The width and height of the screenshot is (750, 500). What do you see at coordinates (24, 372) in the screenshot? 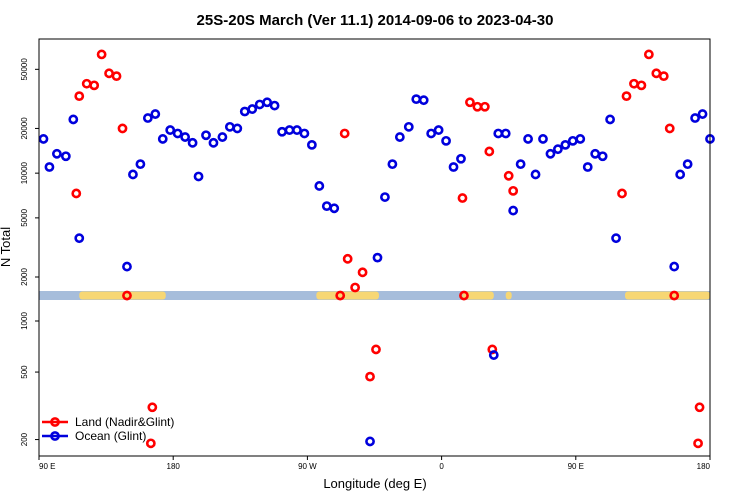
I see `y-tick-label: 500` at bounding box center [24, 372].